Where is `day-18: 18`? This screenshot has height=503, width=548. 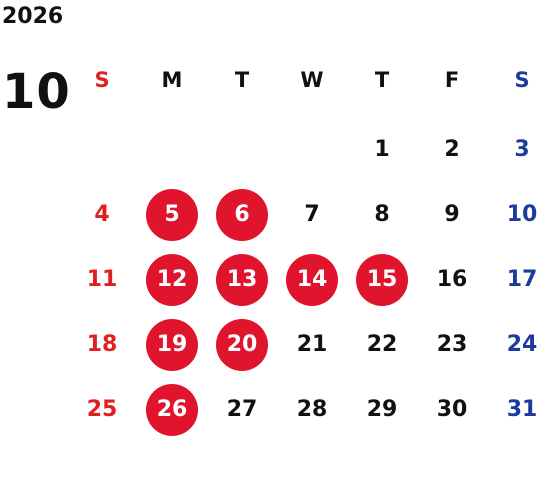
day-18: 18 is located at coordinates (102, 344).